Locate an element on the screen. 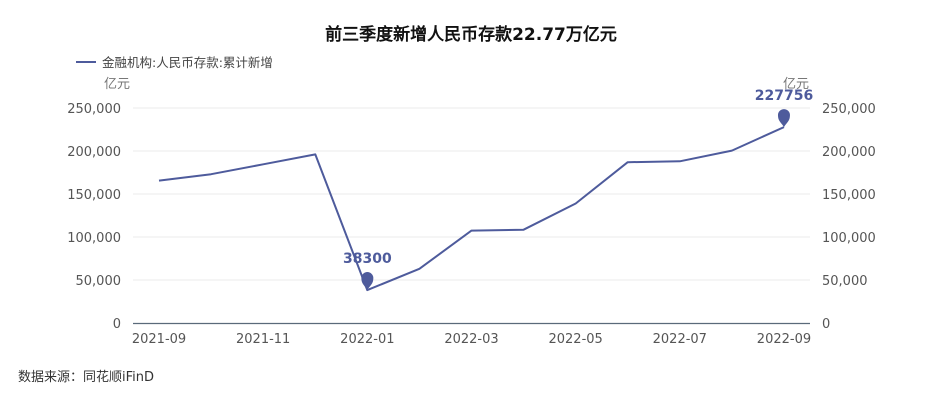  legend: 金融机构:人民币存款:累计新增 is located at coordinates (174, 61).